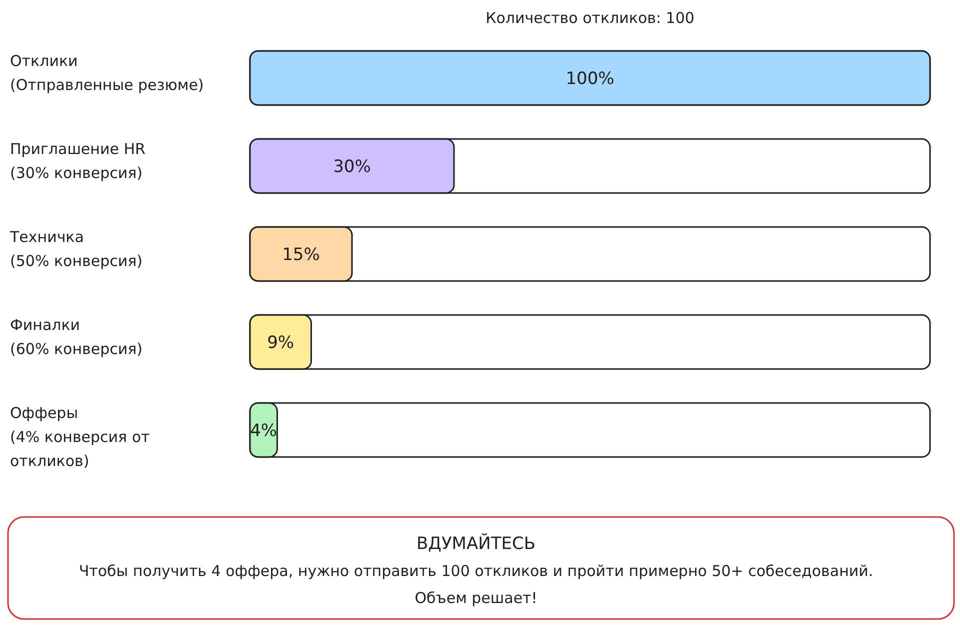  I want to click on text: Объем решает!, so click(476, 598).